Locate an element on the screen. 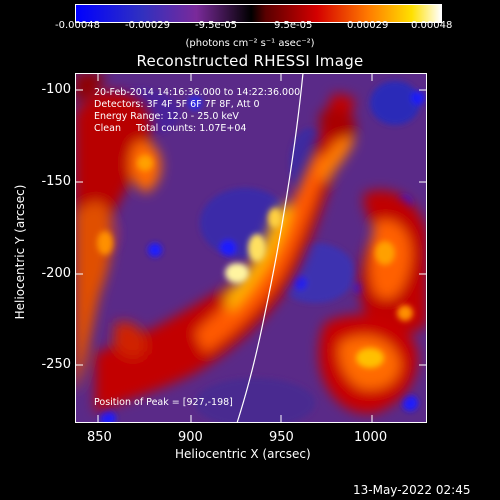 The height and width of the screenshot is (500, 500). info-detectors: Detectors: 3F 4F 5F 6F 7F 8F, Att 0 is located at coordinates (177, 104).